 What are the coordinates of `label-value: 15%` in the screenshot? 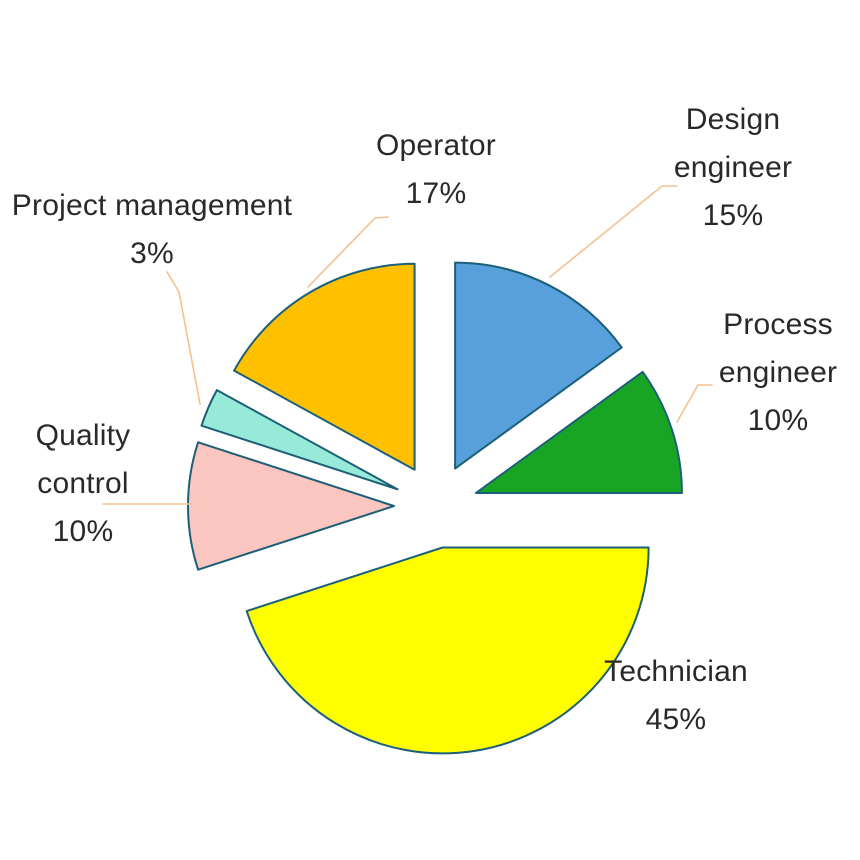 It's located at (733, 215).